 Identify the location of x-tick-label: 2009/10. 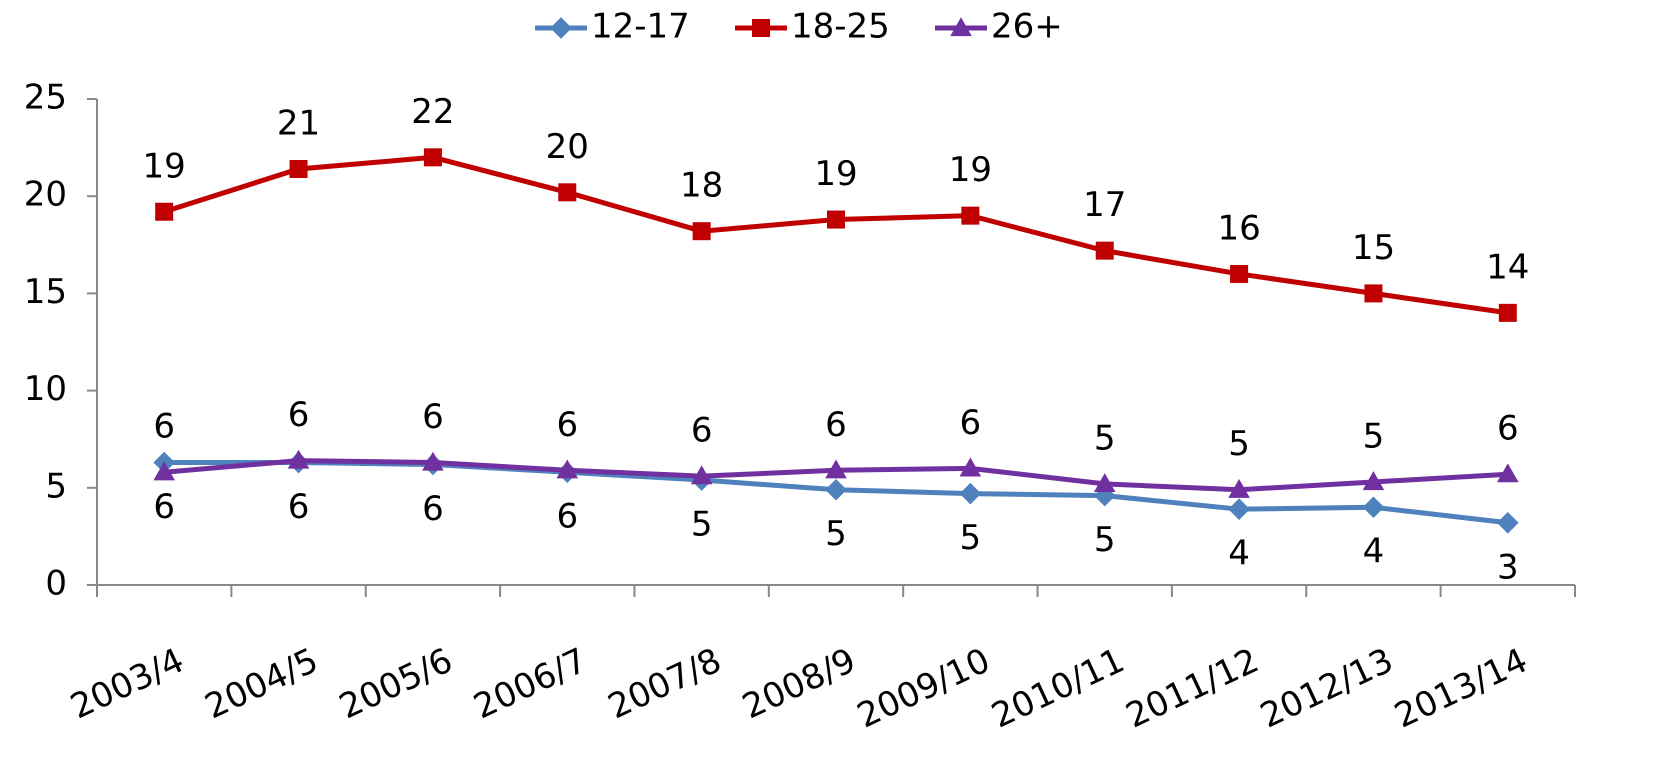
(923, 689).